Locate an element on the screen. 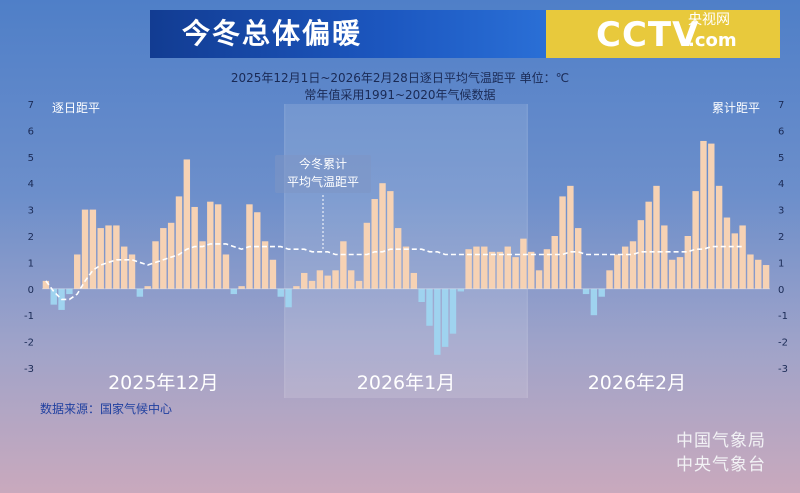  month-label: 2026年1月 is located at coordinates (406, 383).